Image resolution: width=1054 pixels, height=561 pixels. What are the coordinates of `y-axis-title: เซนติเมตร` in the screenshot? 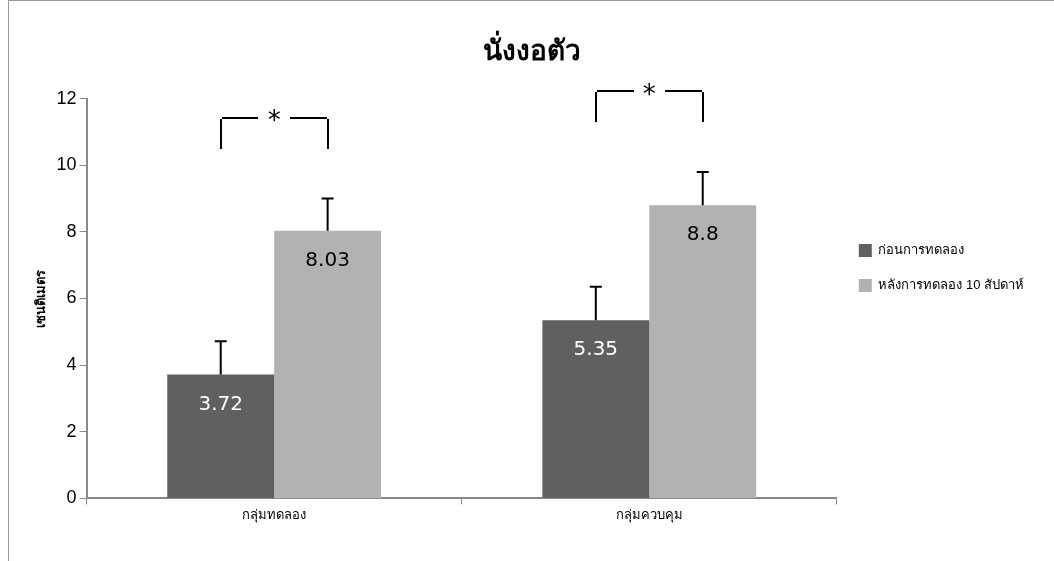 It's located at (41, 298).